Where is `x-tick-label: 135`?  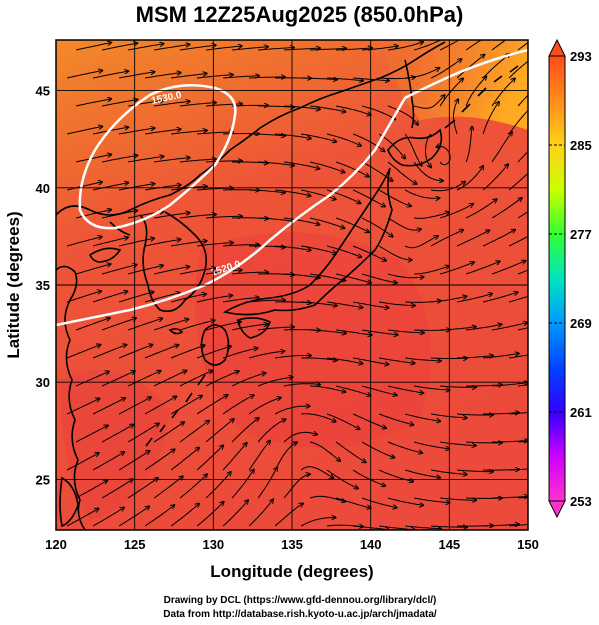 x-tick-label: 135 is located at coordinates (292, 544).